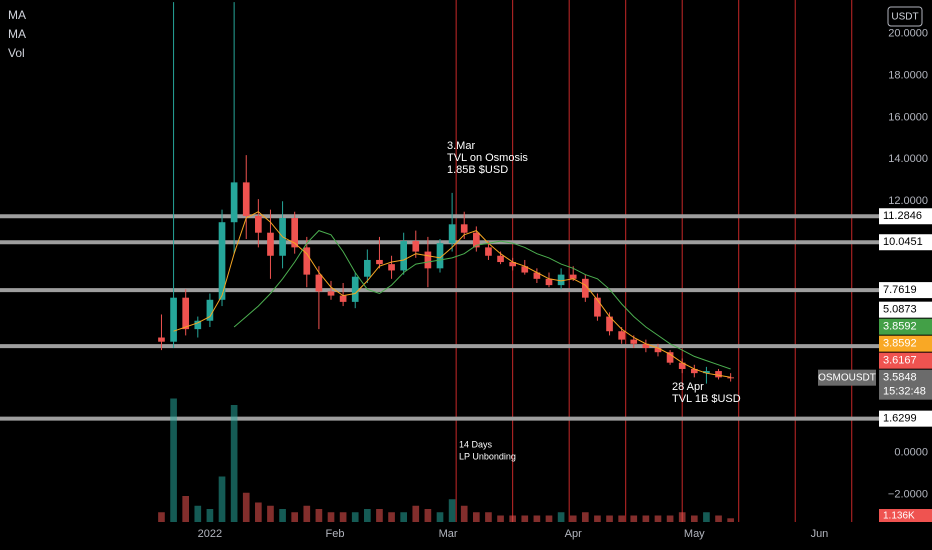  I want to click on y-tick-label: −2.0000, so click(908, 495).